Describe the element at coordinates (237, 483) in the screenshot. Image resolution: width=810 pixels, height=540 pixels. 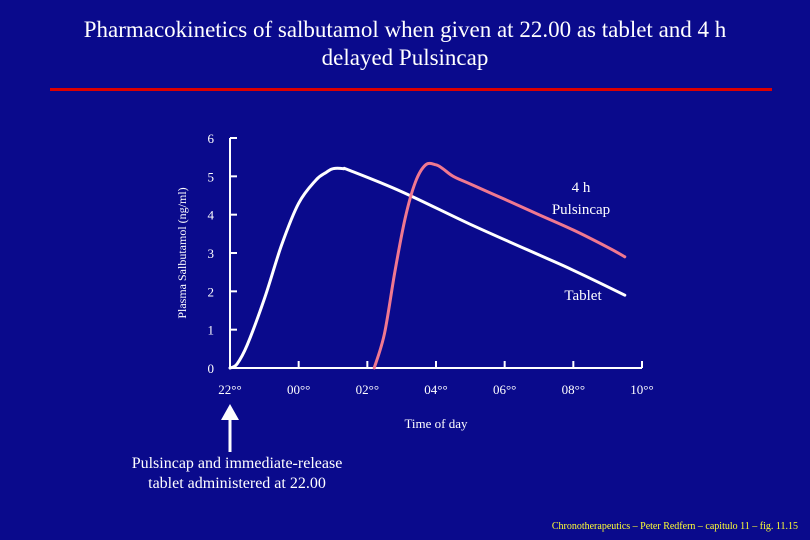
I see `dosing-annotation-line-2: tablet administered at 22.00` at that location.